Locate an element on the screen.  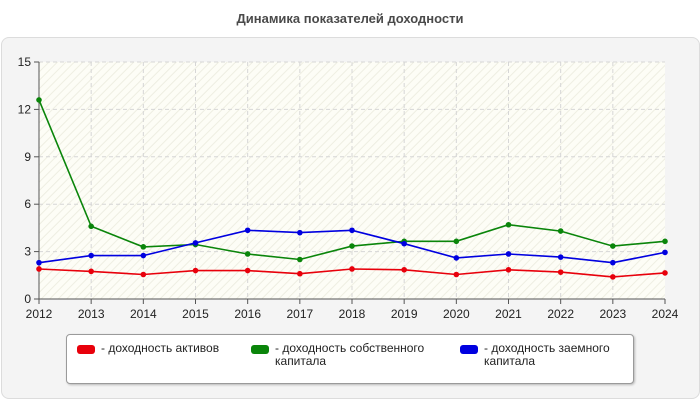
x-tick-label: 2014 is located at coordinates (143, 314).